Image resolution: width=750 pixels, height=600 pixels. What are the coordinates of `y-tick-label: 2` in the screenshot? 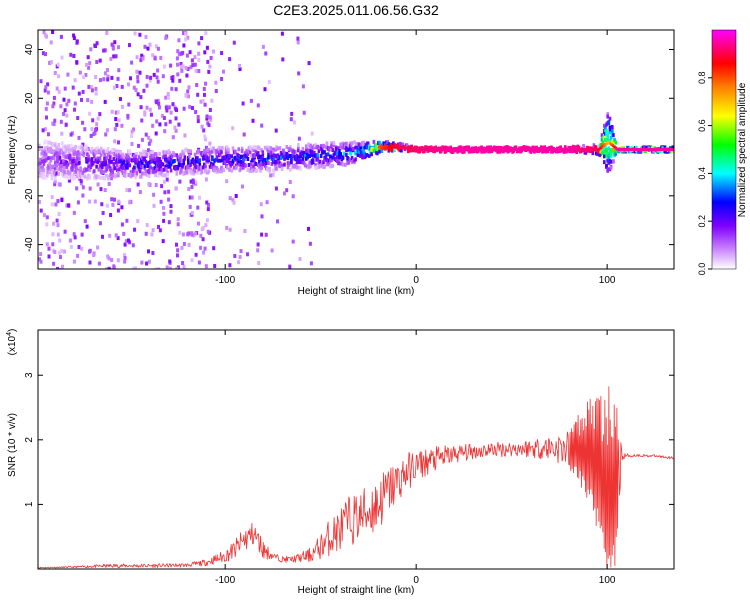 It's located at (29, 440).